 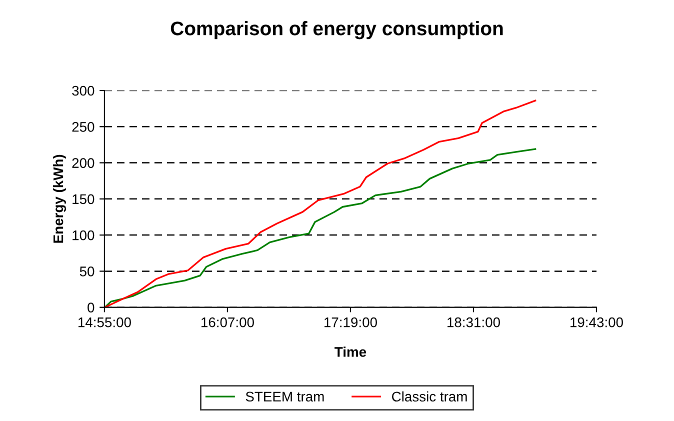 What do you see at coordinates (87, 271) in the screenshot?
I see `y-tick-label: 50` at bounding box center [87, 271].